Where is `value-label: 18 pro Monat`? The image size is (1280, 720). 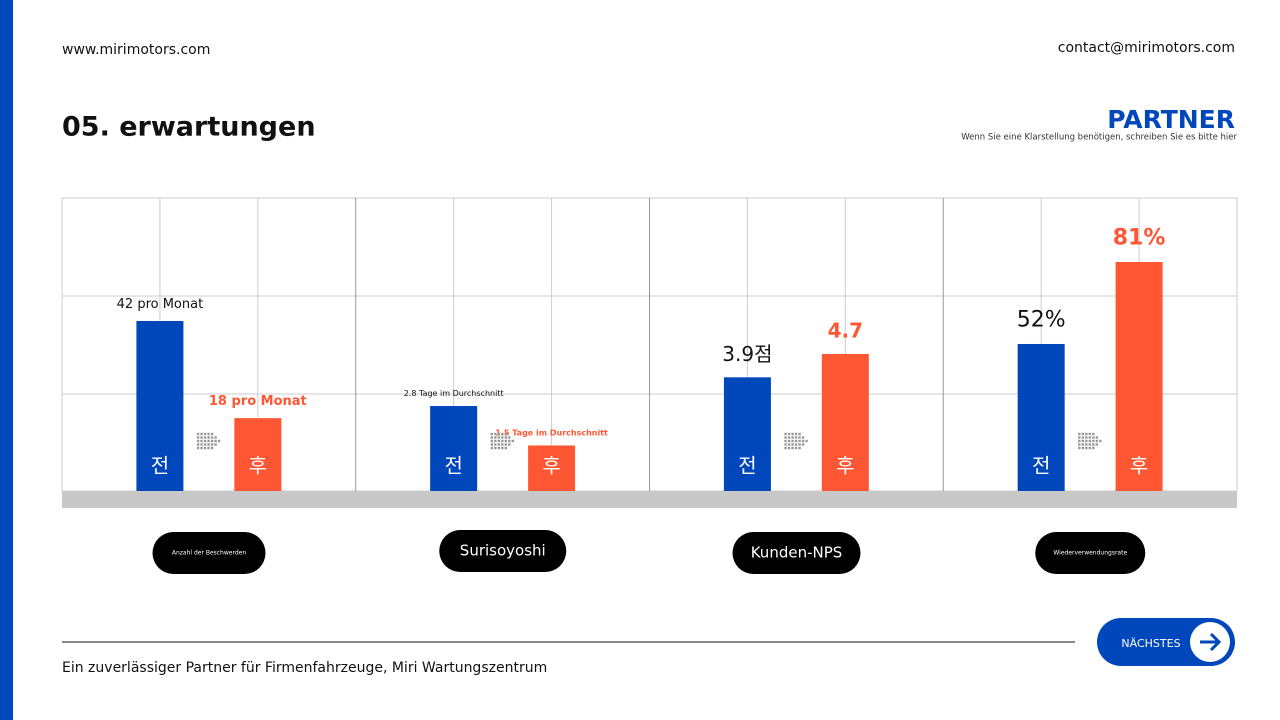 value-label: 18 pro Monat is located at coordinates (258, 401).